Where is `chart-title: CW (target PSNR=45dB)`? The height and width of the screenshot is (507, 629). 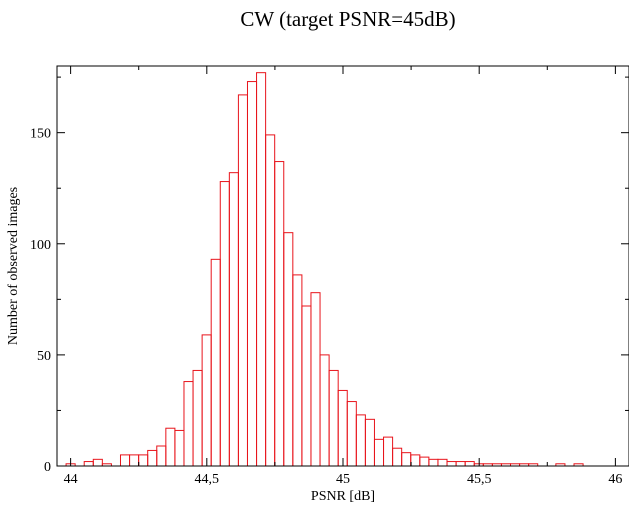 chart-title: CW (target PSNR=45dB) is located at coordinates (347, 19).